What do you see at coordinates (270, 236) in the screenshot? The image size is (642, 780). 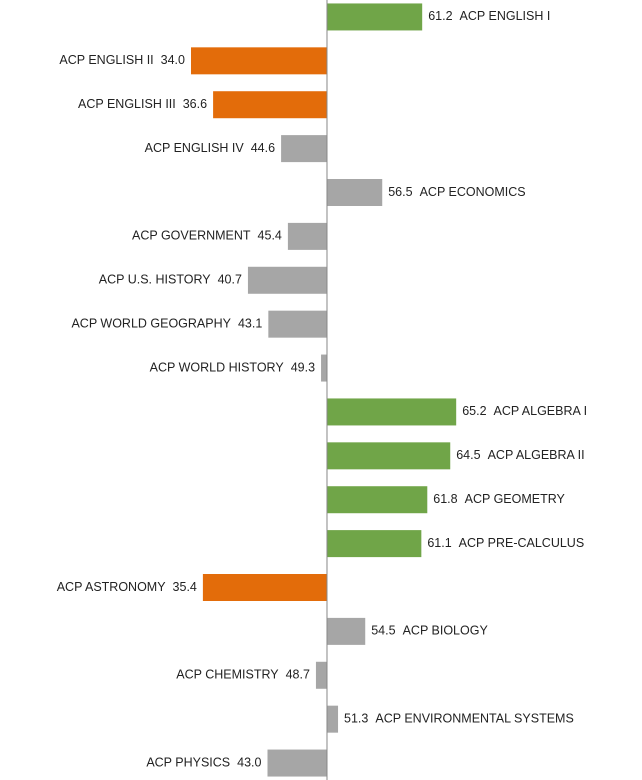 I see `value-label: 45.4` at bounding box center [270, 236].